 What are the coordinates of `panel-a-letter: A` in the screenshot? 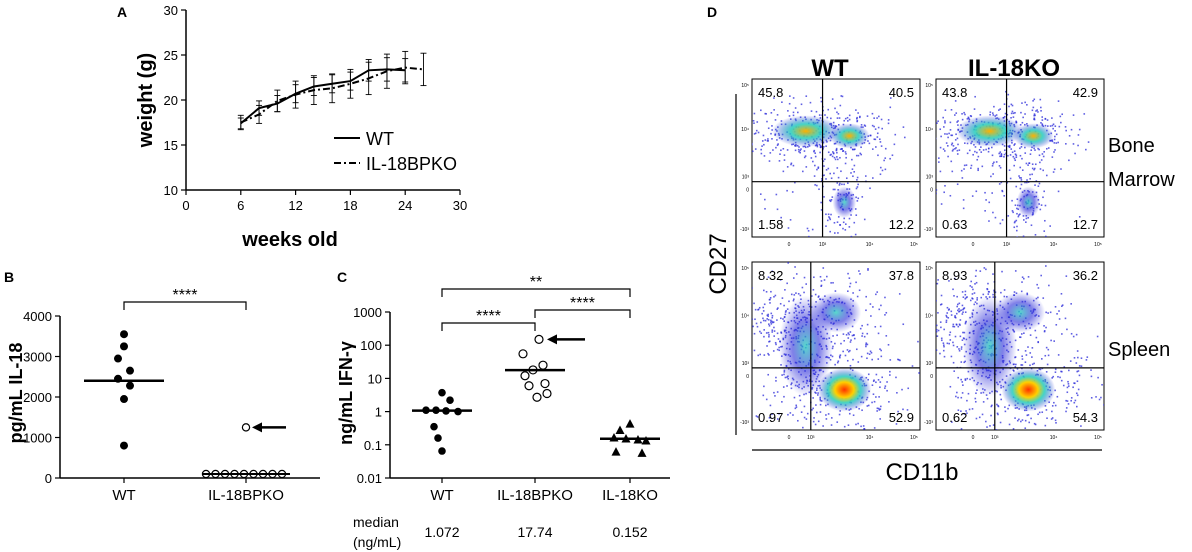 It's located at (122, 12).